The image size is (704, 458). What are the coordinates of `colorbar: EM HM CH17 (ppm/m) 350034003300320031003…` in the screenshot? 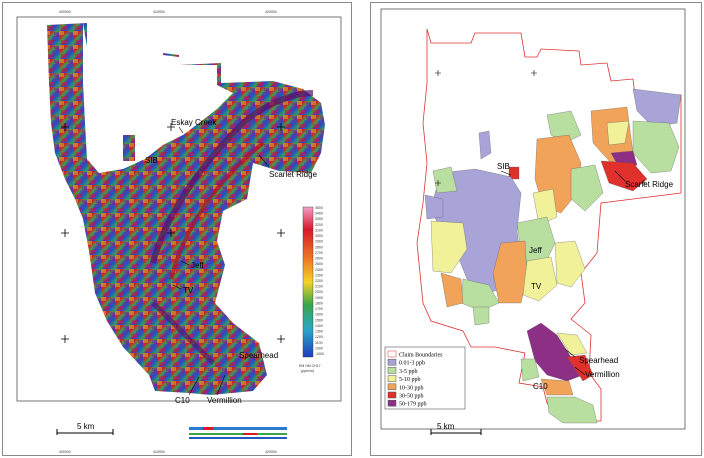 It's located at (311, 289).